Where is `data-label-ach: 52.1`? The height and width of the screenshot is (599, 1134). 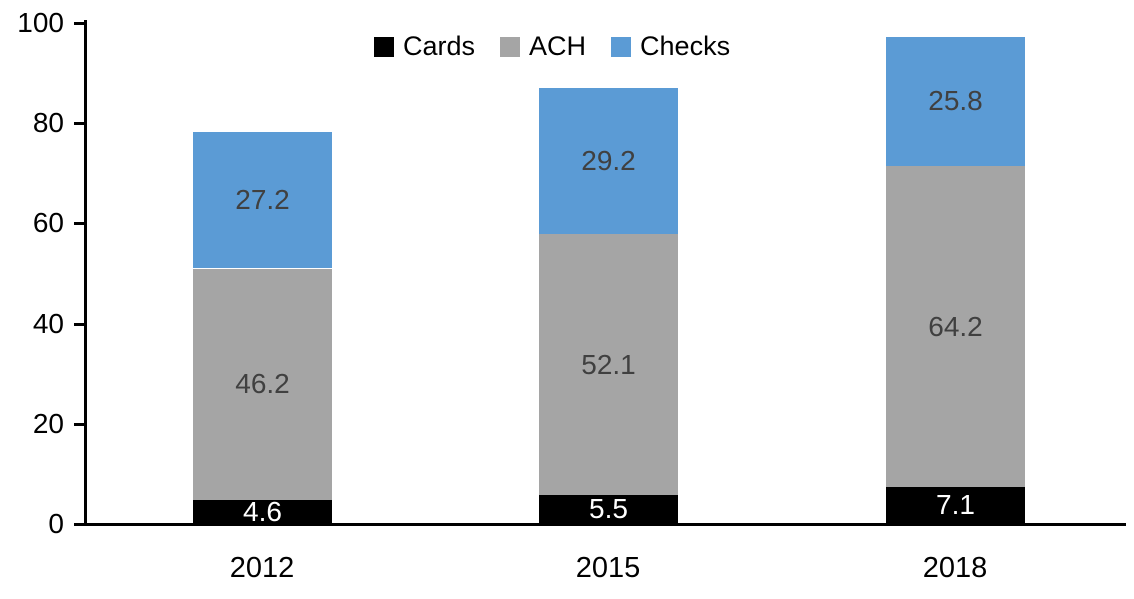
data-label-ach: 52.1 is located at coordinates (608, 364).